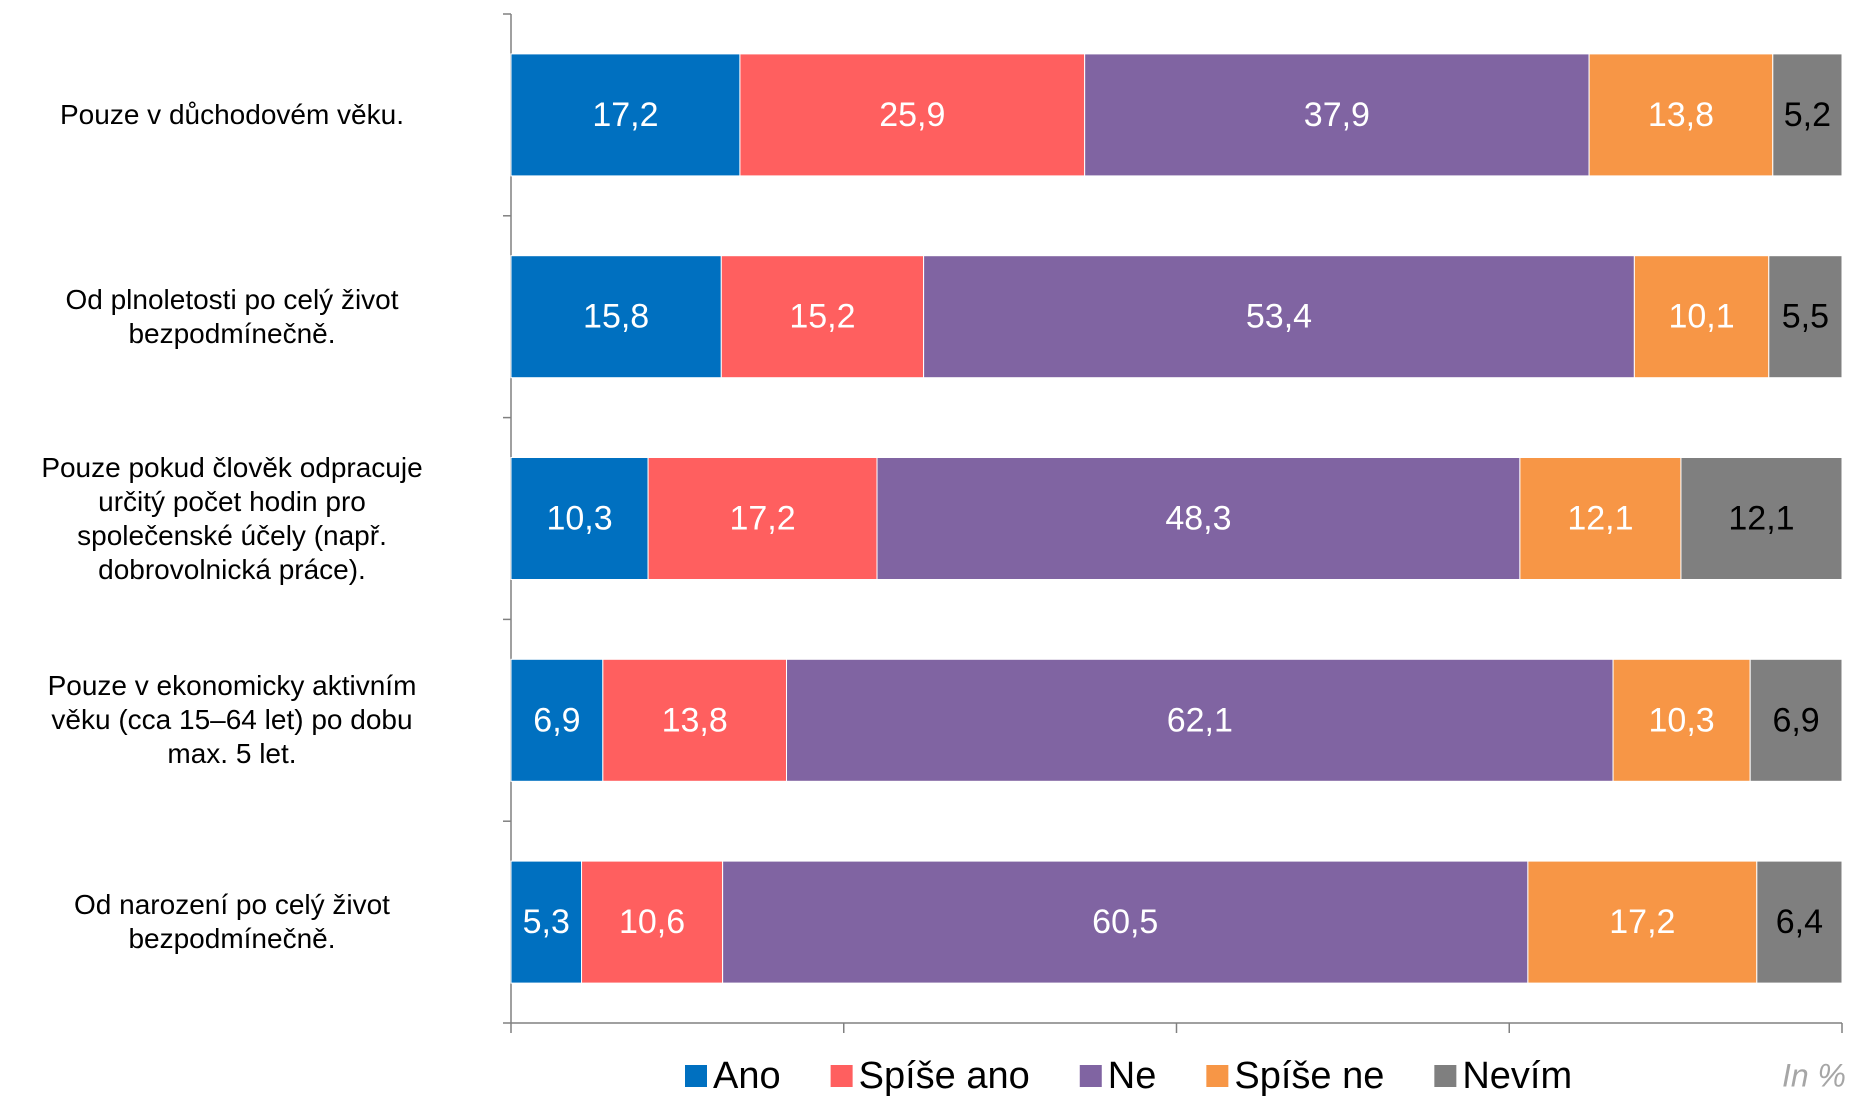 The height and width of the screenshot is (1097, 1852). I want to click on value-label: 53,4, so click(1279, 317).